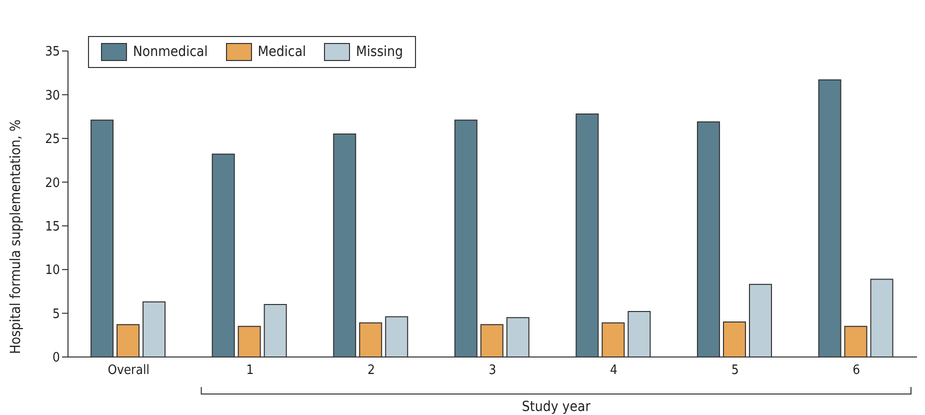 The width and height of the screenshot is (925, 415). Describe the element at coordinates (52, 270) in the screenshot. I see `y-tick-label: 10` at that location.